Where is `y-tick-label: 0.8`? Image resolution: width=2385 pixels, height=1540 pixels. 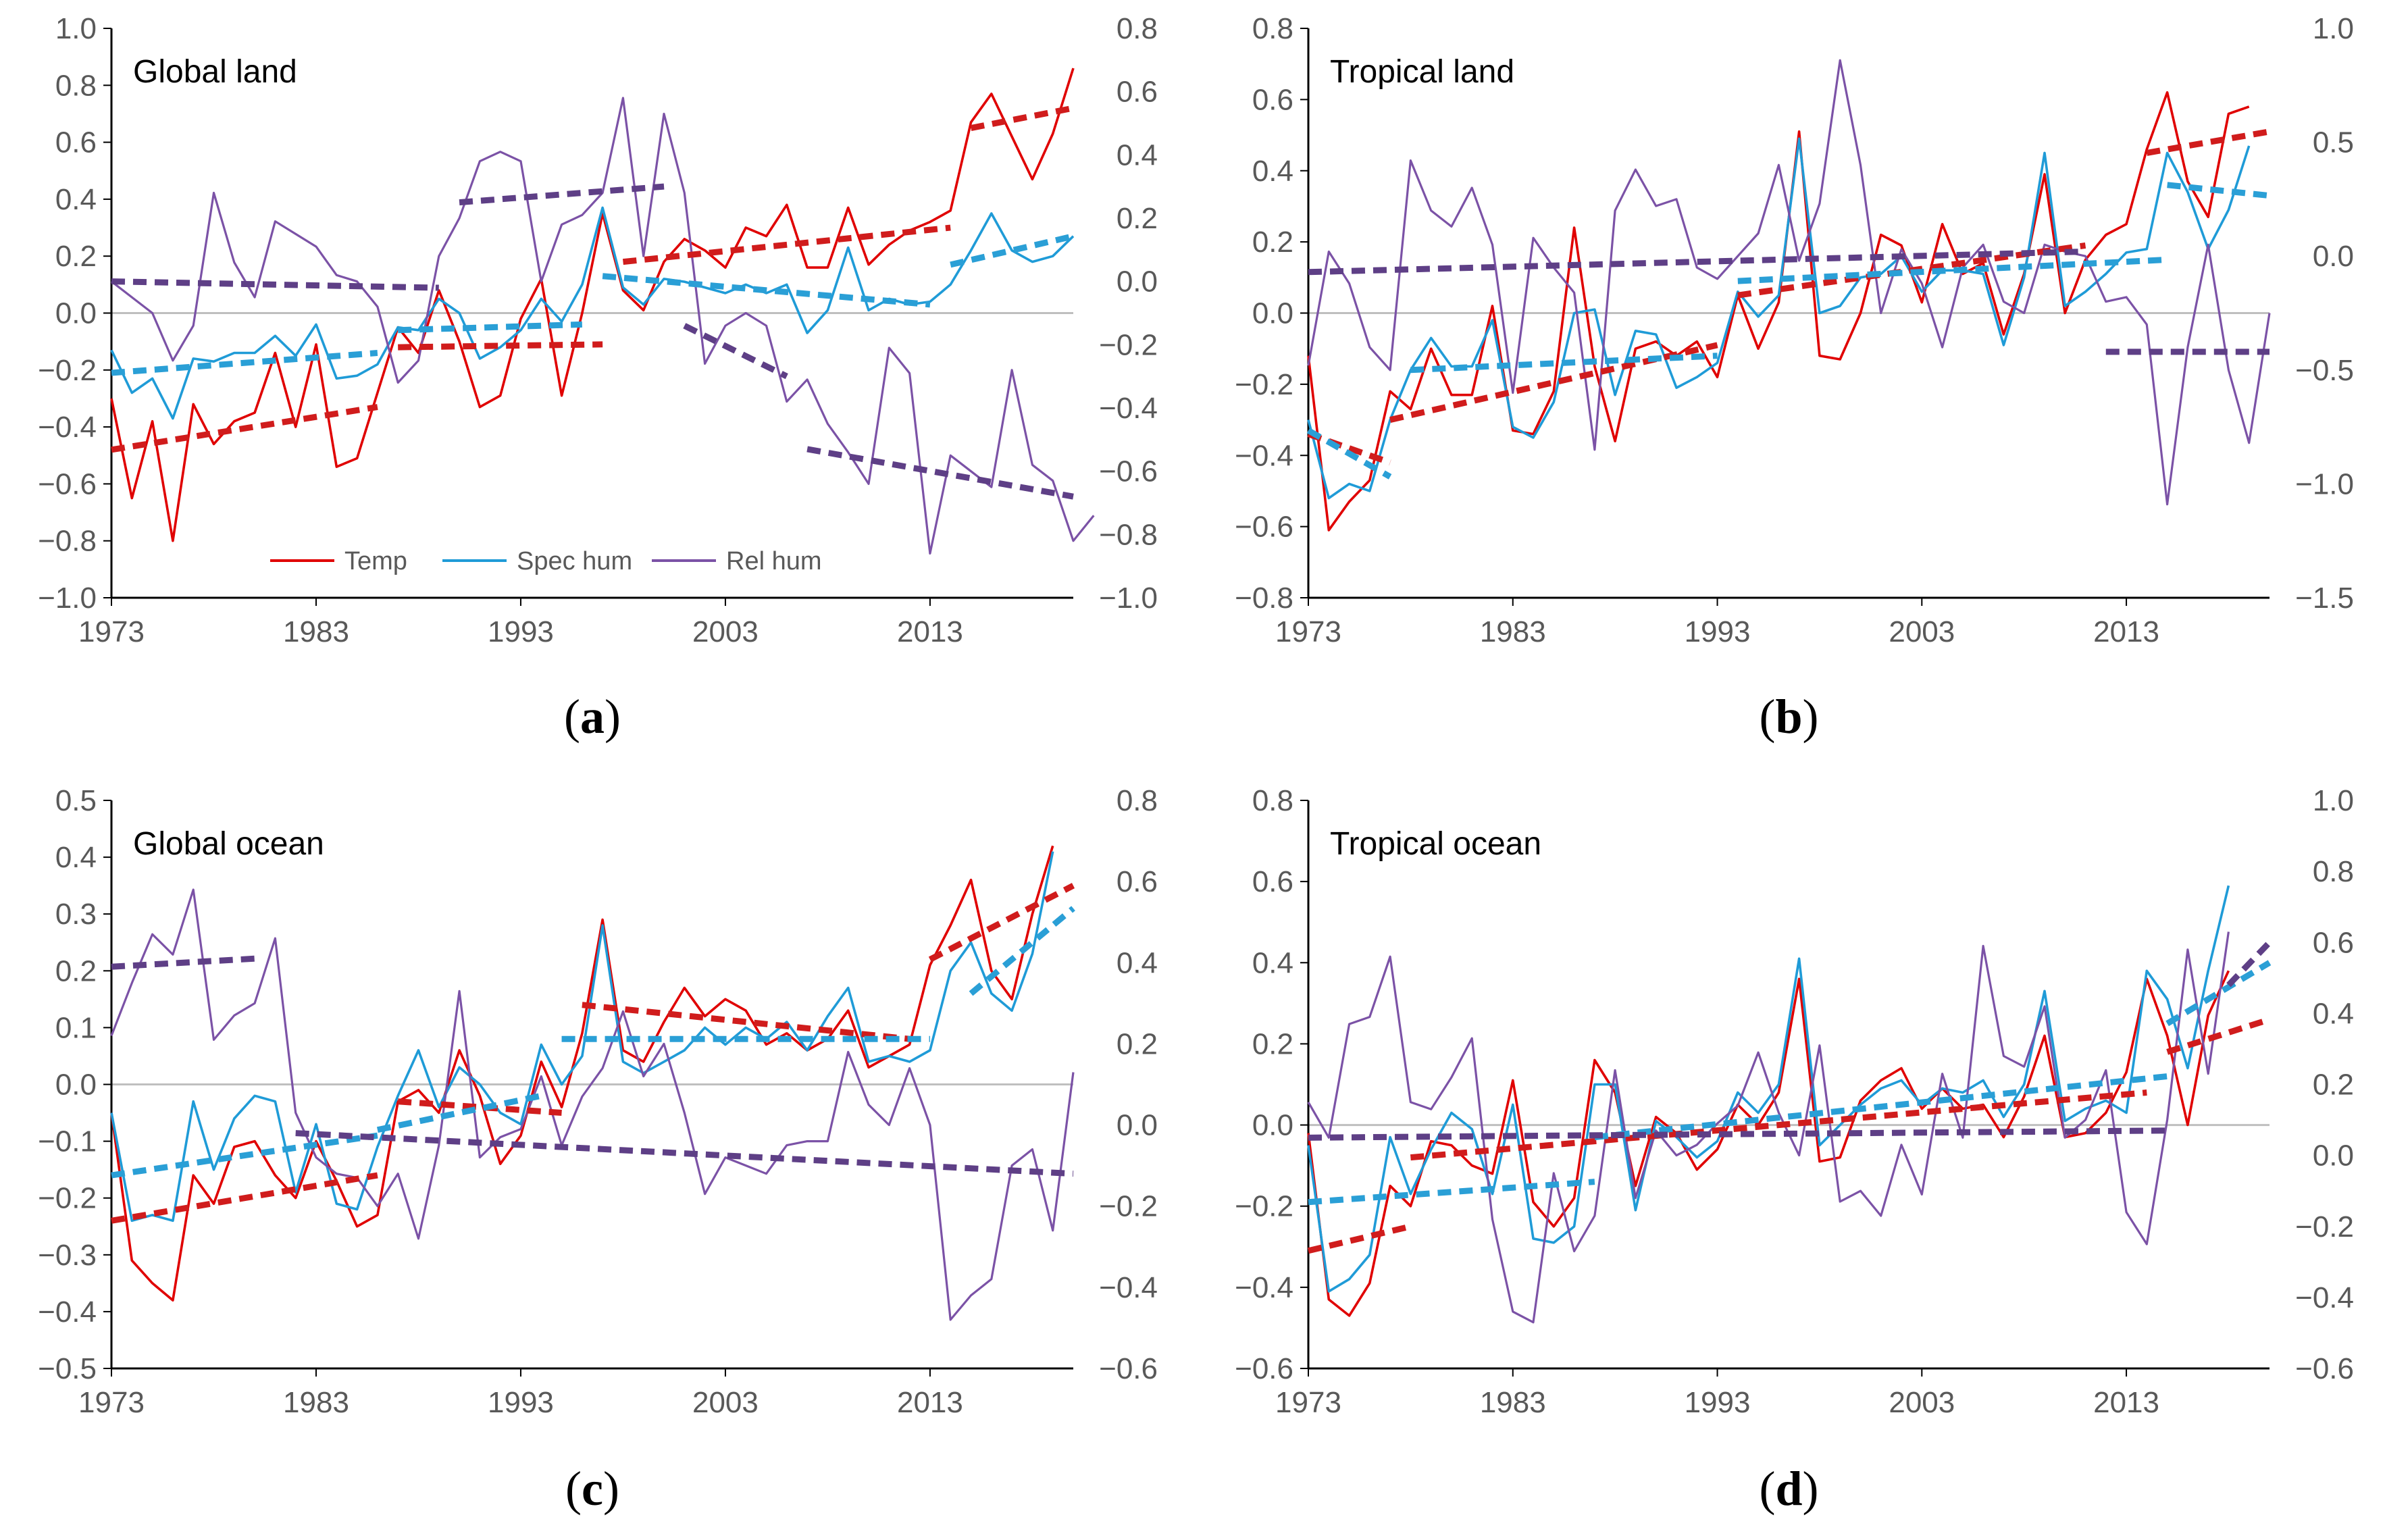 y-tick-label: 0.8 is located at coordinates (1272, 801).